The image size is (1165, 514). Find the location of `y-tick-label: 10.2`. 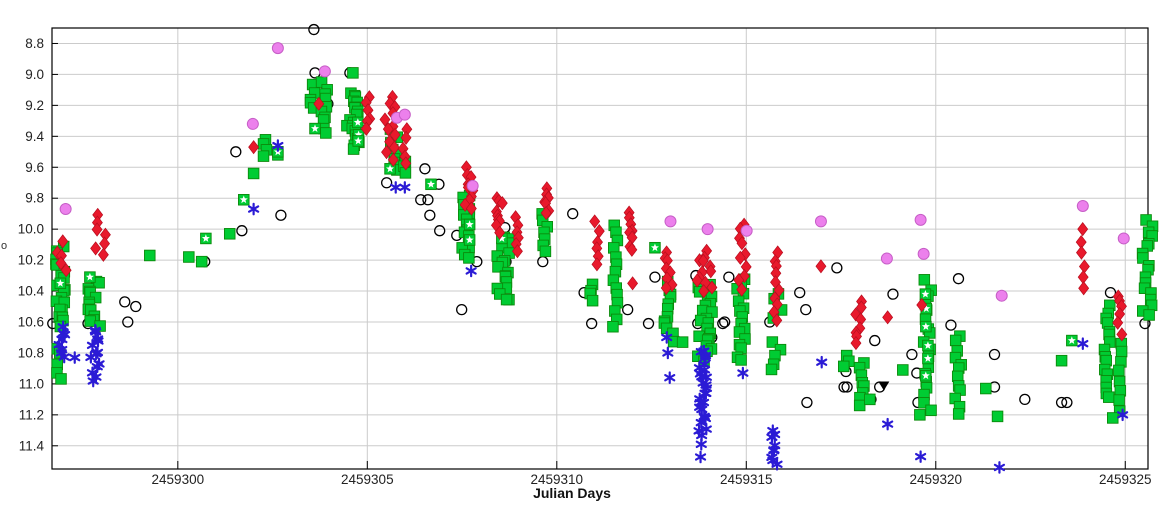

y-tick-label: 10.2 is located at coordinates (31, 260).